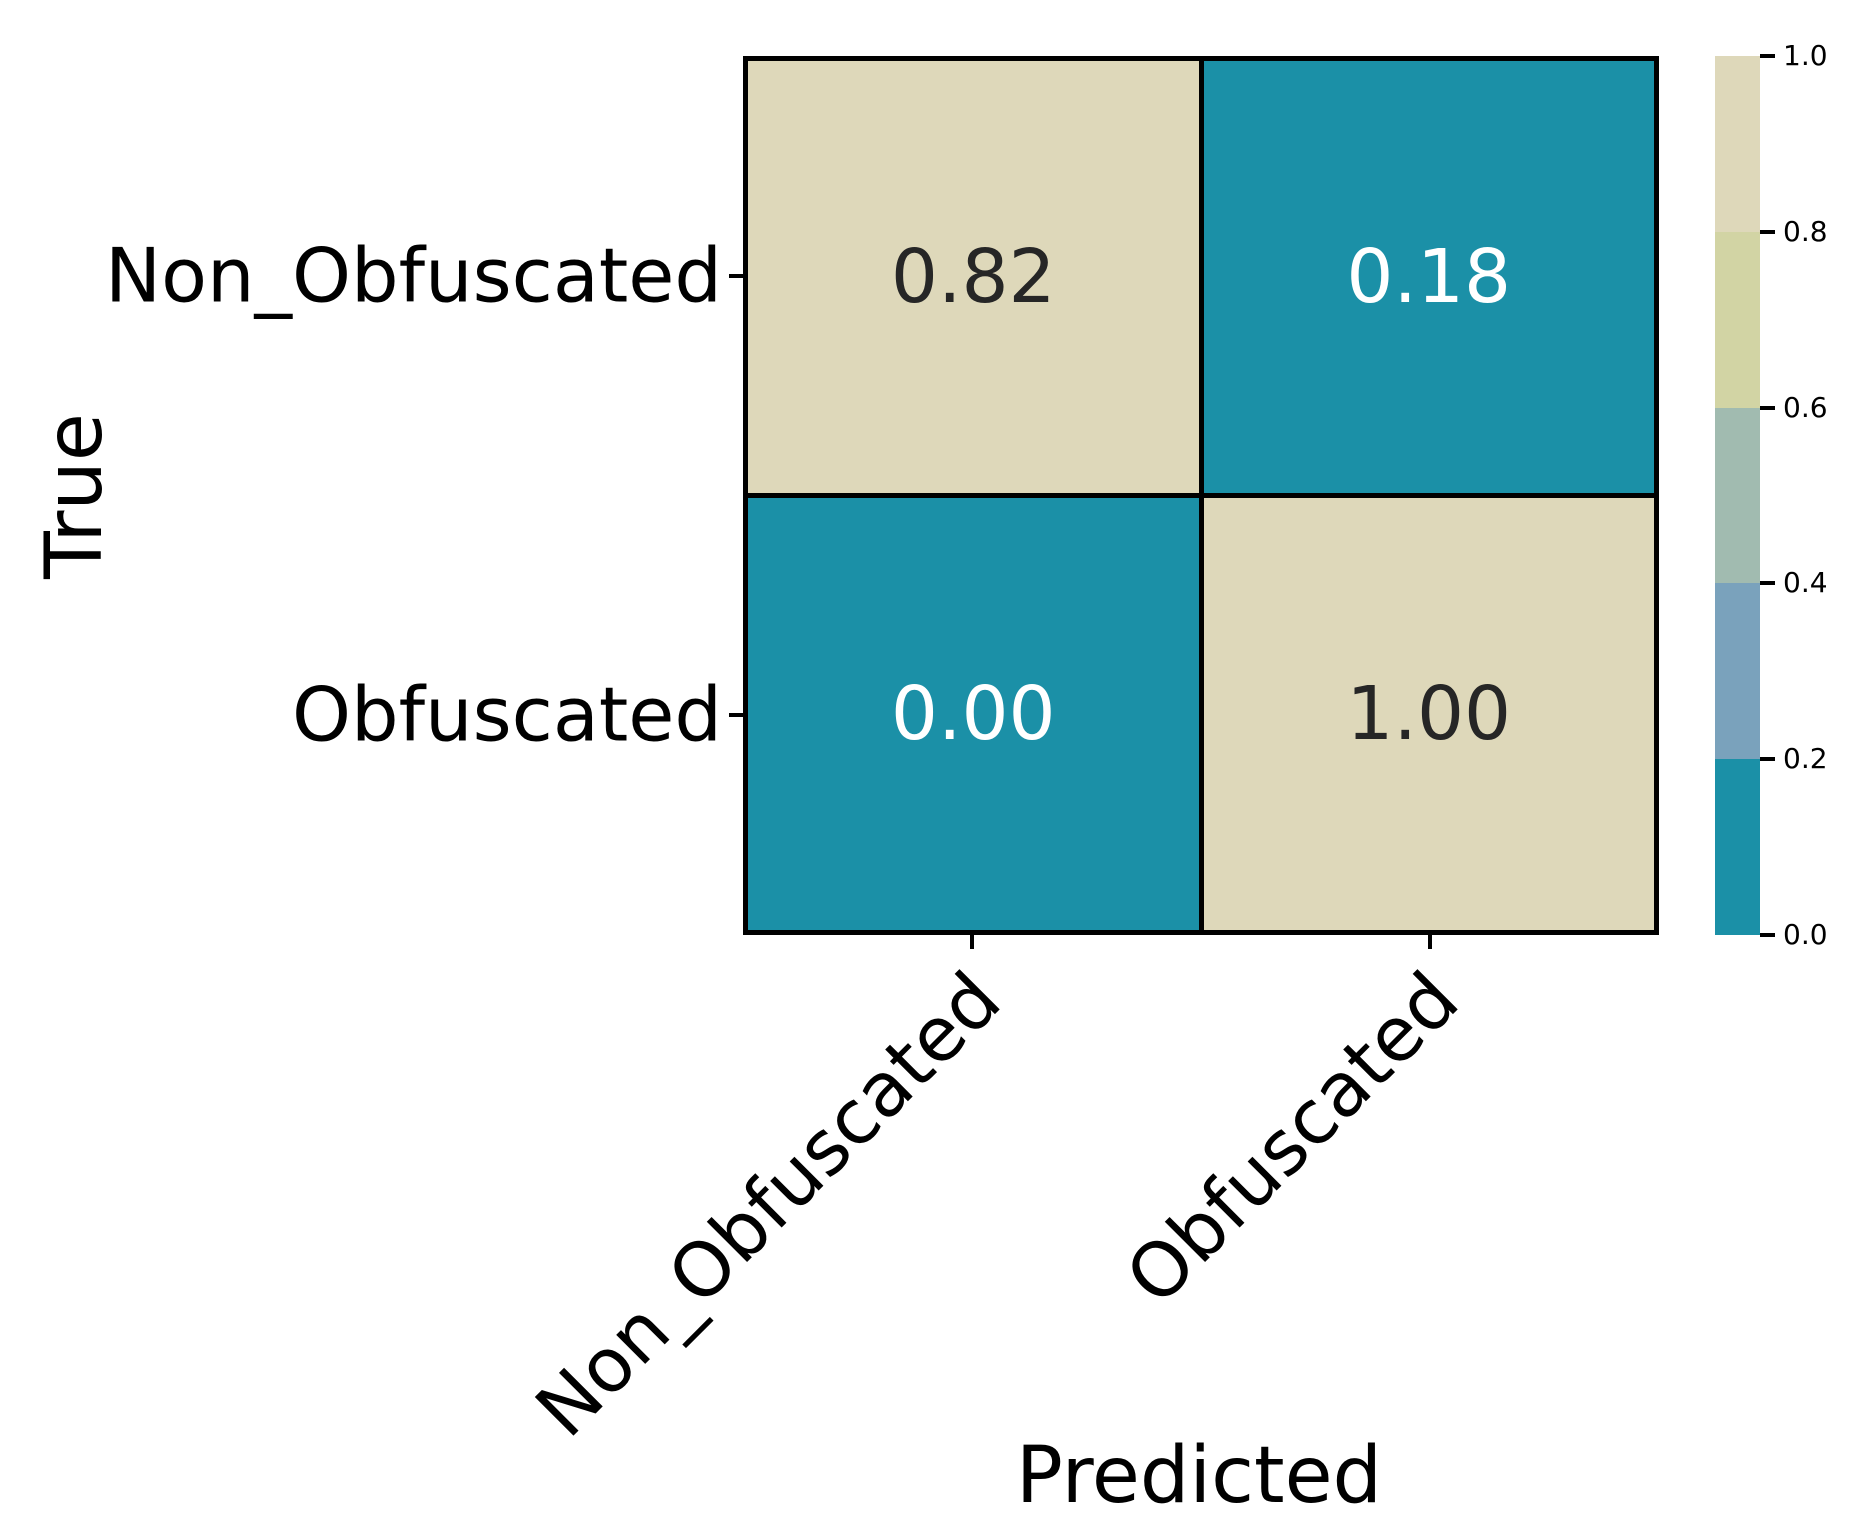 The width and height of the screenshot is (1851, 1536). What do you see at coordinates (1805, 582) in the screenshot?
I see `colorbar-tick-label: 0.4` at bounding box center [1805, 582].